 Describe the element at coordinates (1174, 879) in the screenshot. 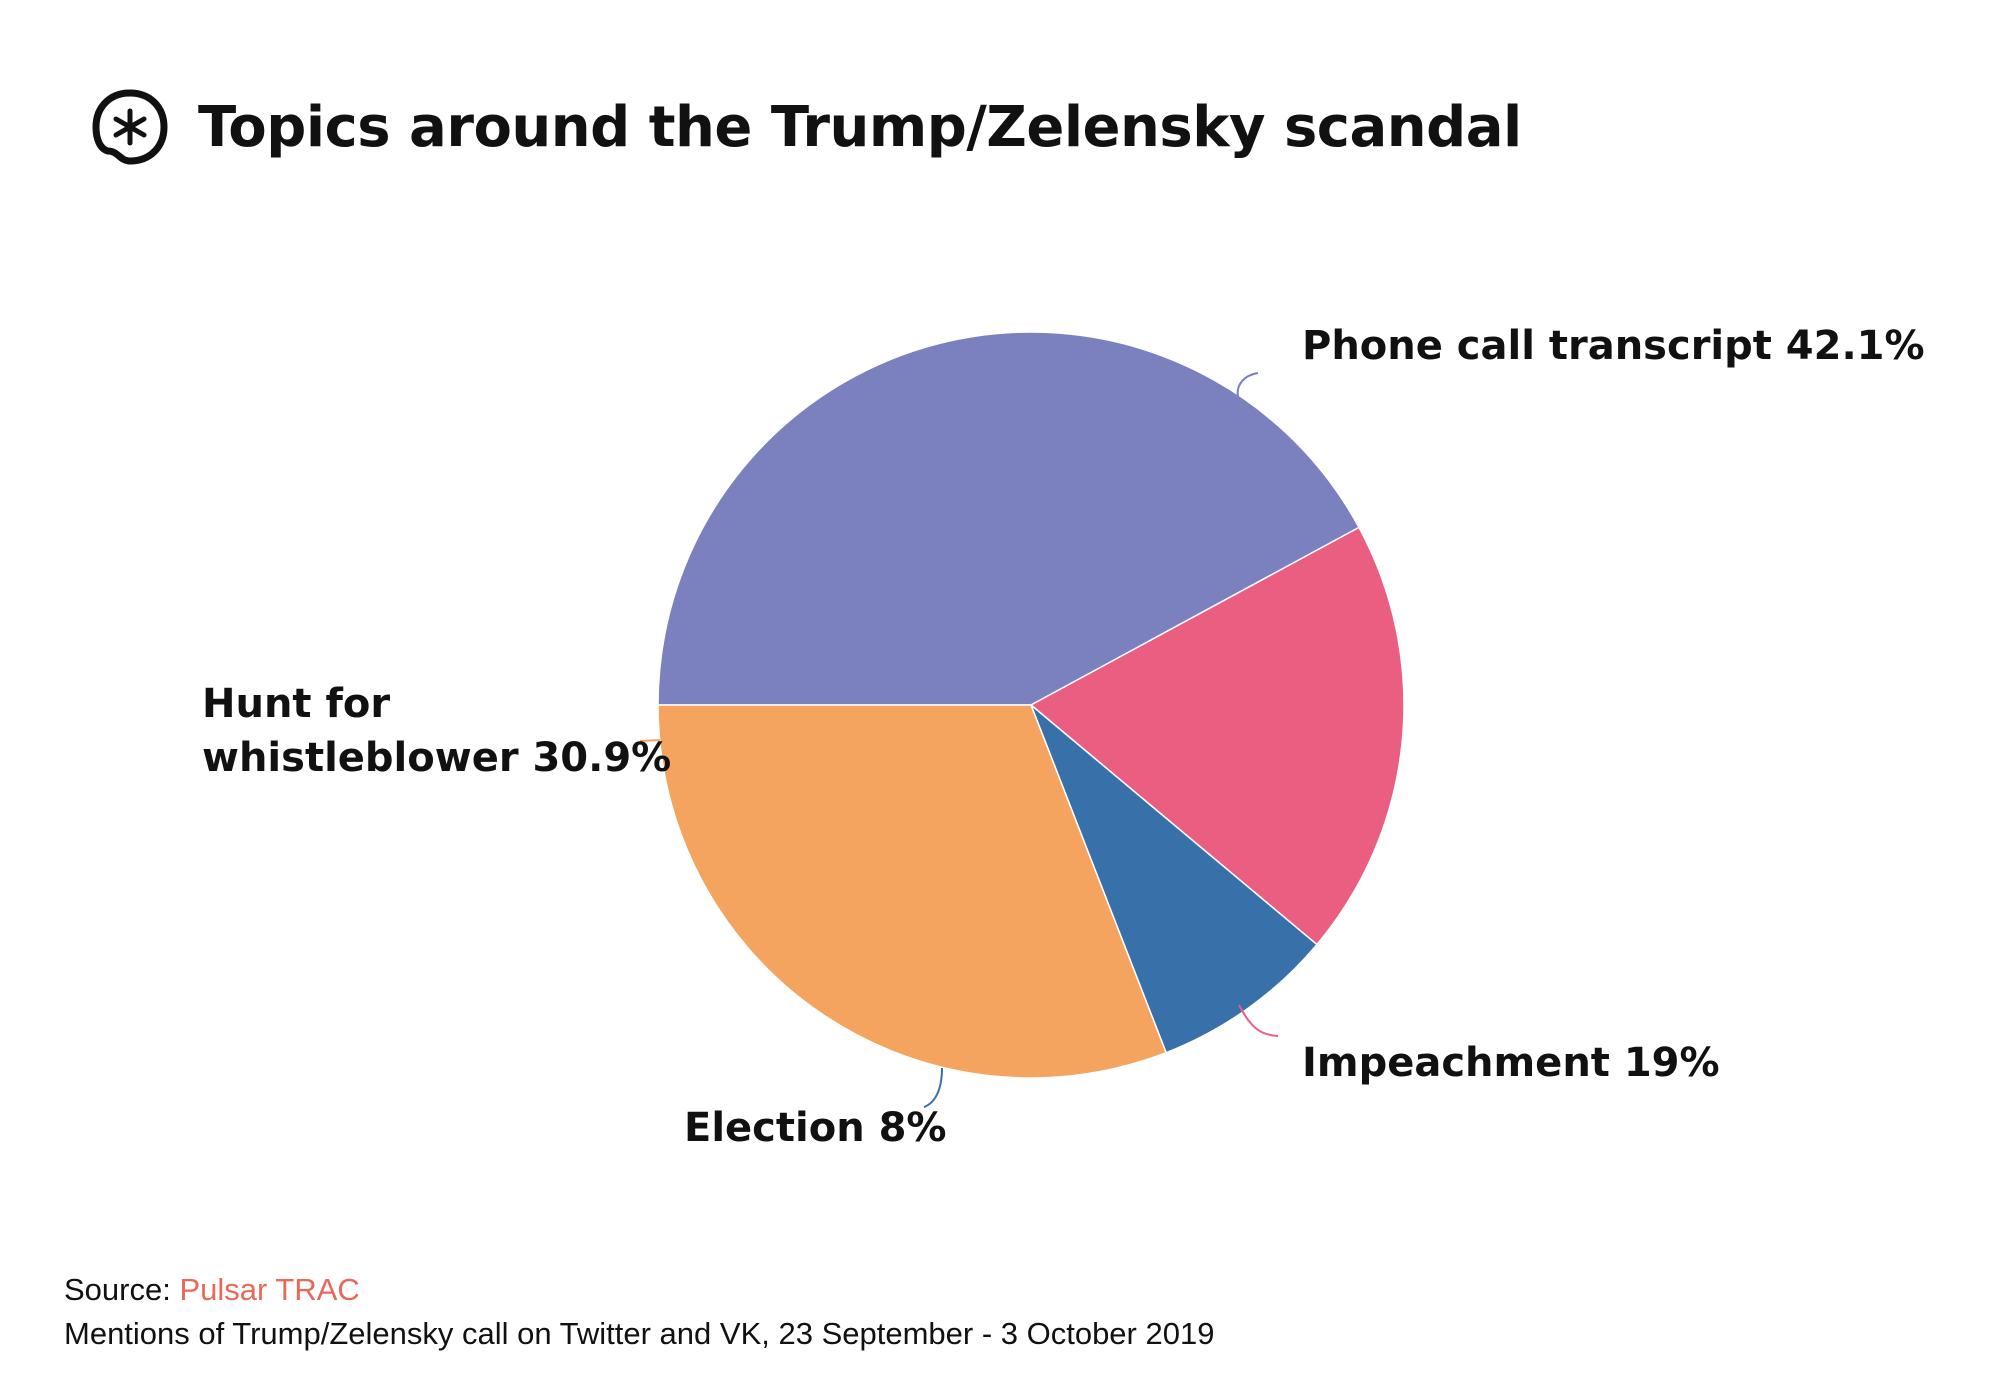

I see `pie-slice-election` at that location.